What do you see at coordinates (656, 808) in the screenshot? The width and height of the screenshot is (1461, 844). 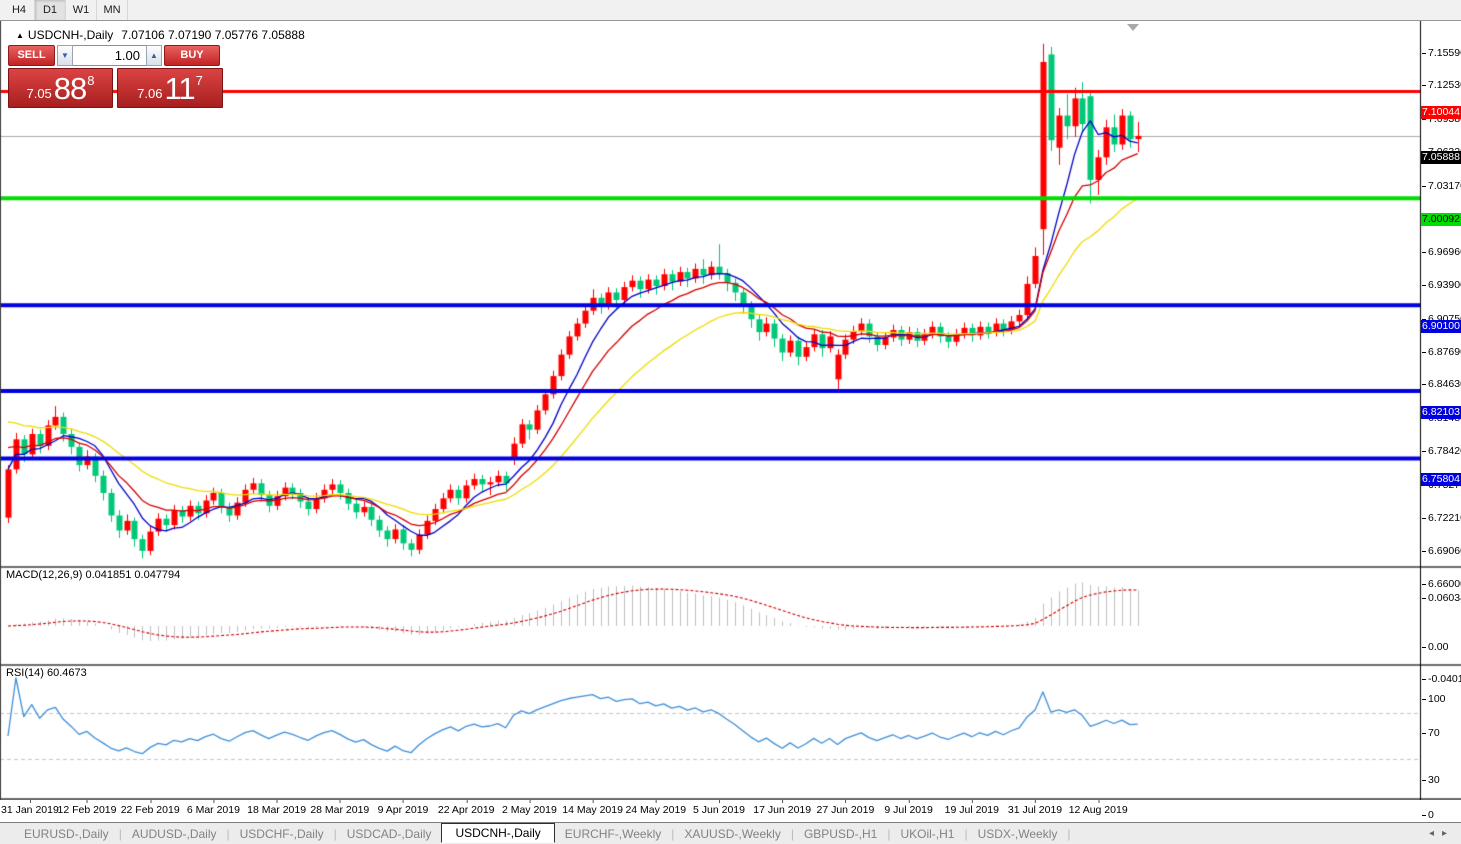 I see `date-axis-label: 24 May 2019` at bounding box center [656, 808].